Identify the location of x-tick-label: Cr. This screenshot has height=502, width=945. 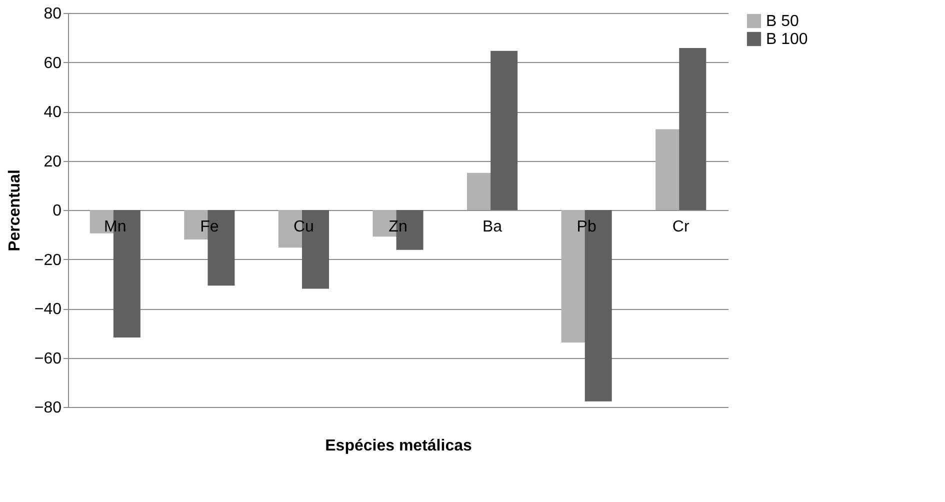
(681, 227).